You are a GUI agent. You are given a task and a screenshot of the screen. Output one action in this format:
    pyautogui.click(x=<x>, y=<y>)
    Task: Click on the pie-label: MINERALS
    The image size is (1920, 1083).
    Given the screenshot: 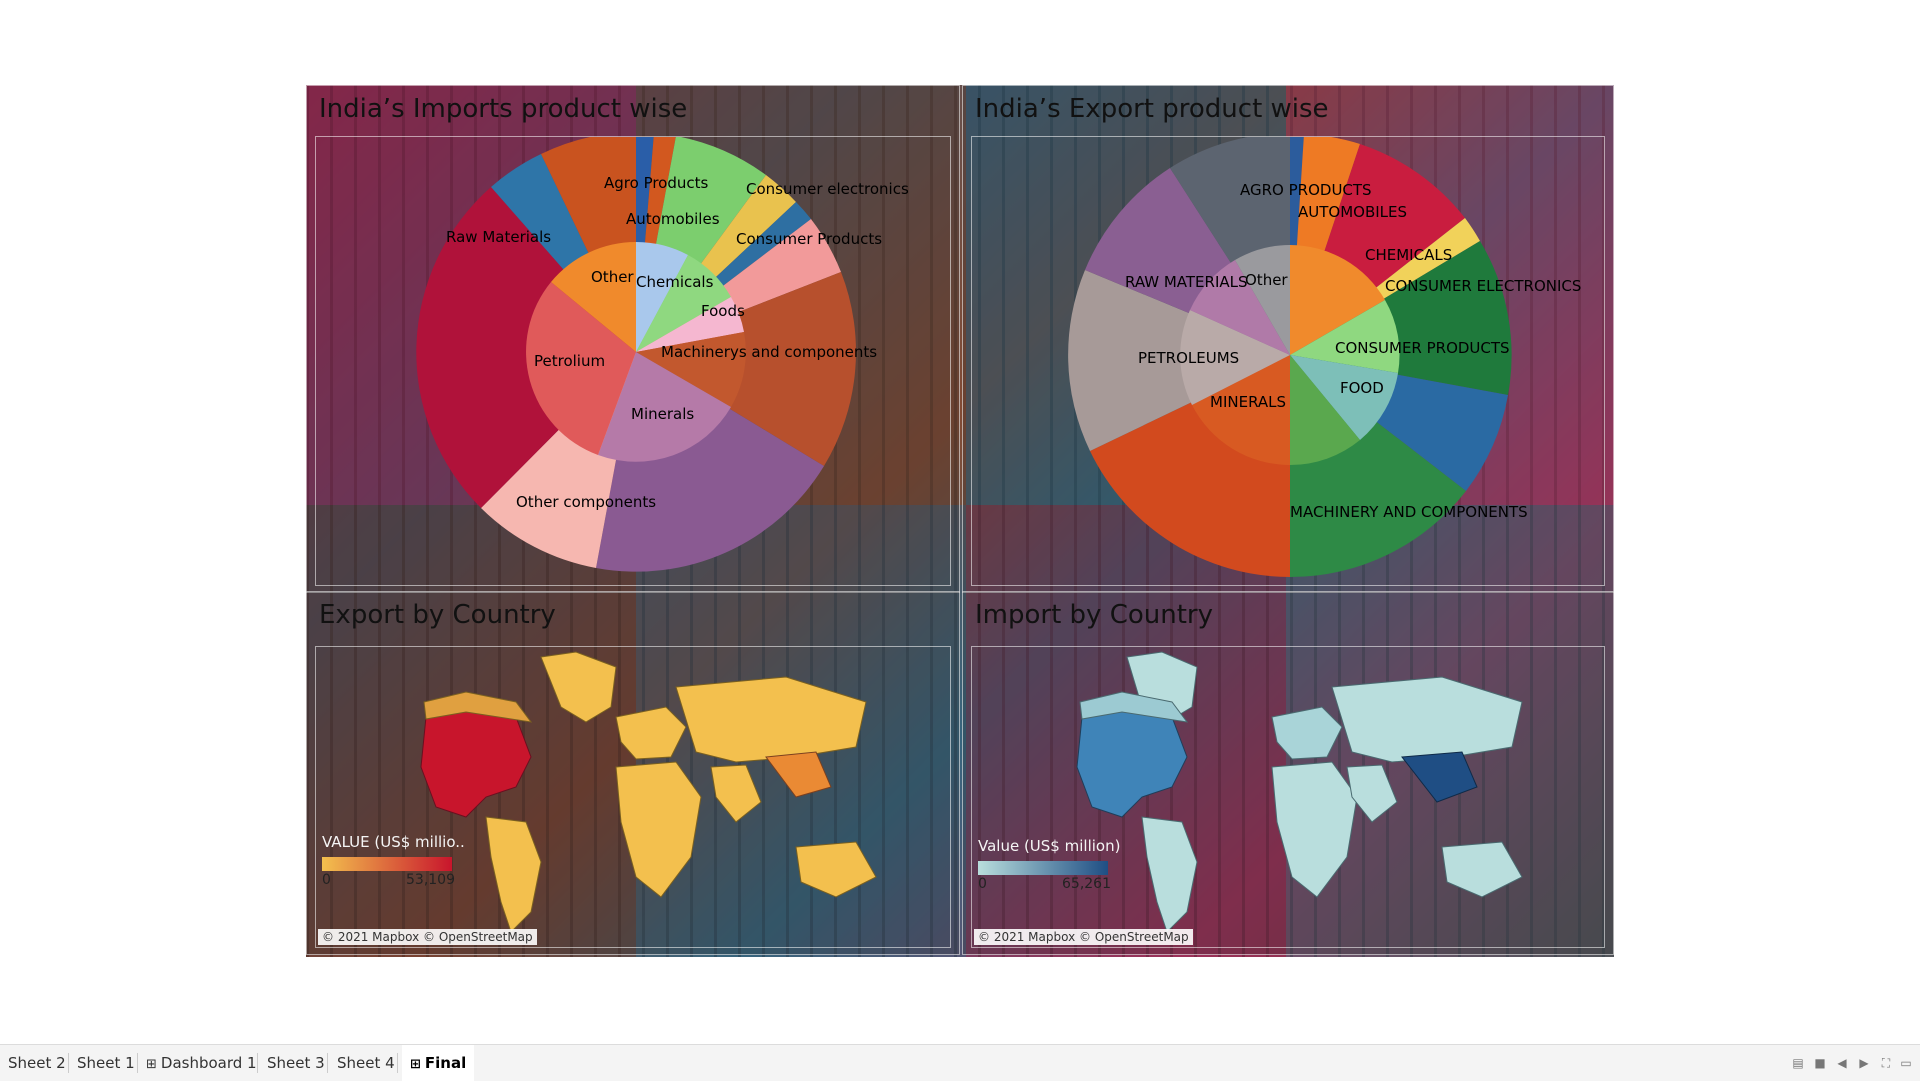 What is the action you would take?
    pyautogui.click(x=1248, y=402)
    